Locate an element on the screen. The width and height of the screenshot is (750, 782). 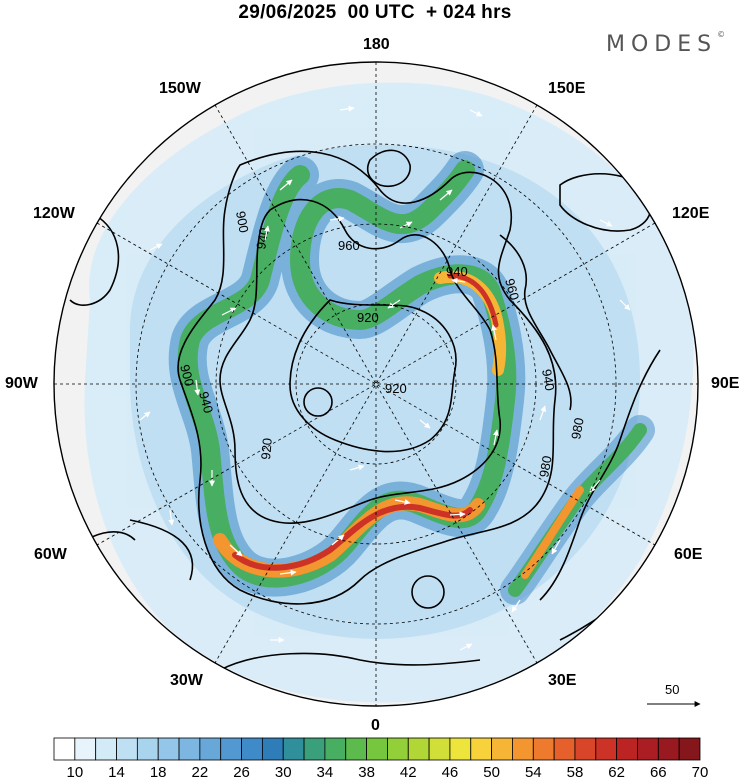
lon-label-30e: 30E is located at coordinates (562, 680).